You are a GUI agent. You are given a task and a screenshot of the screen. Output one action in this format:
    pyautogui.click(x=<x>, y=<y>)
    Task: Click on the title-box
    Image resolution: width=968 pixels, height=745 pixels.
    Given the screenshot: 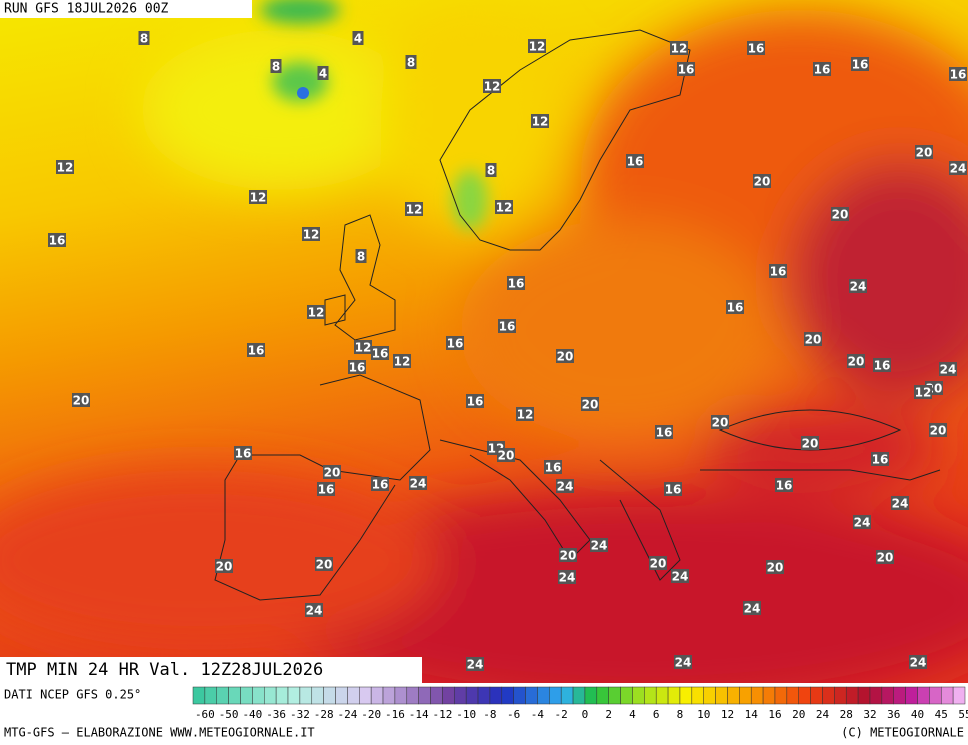 What is the action you would take?
    pyautogui.click(x=211, y=670)
    